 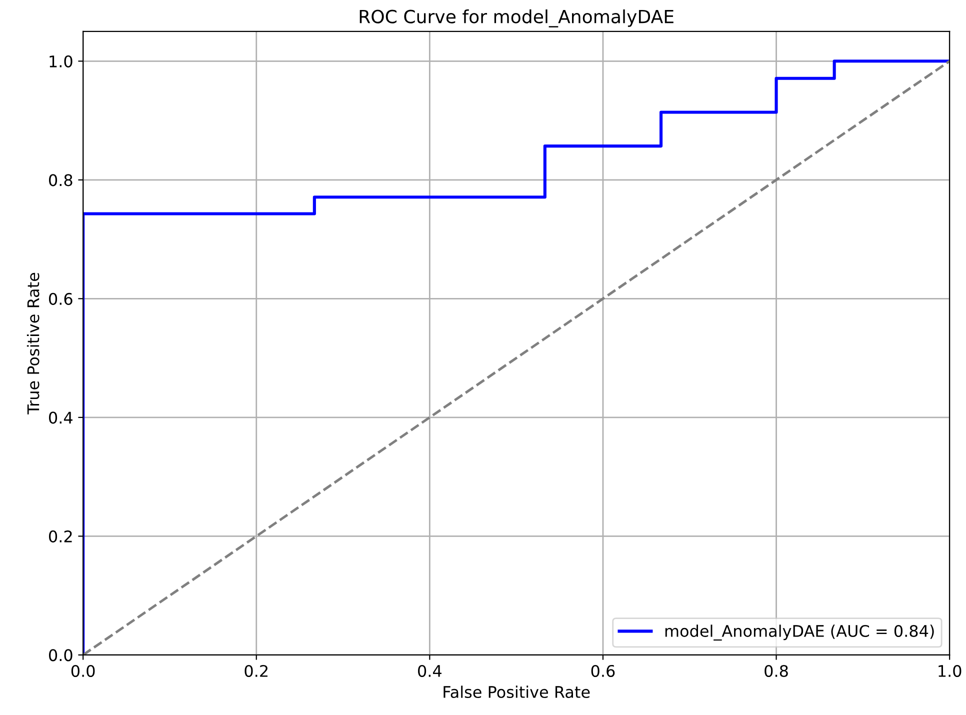 What do you see at coordinates (61, 61) in the screenshot?
I see `y-tick-label: 1.0` at bounding box center [61, 61].